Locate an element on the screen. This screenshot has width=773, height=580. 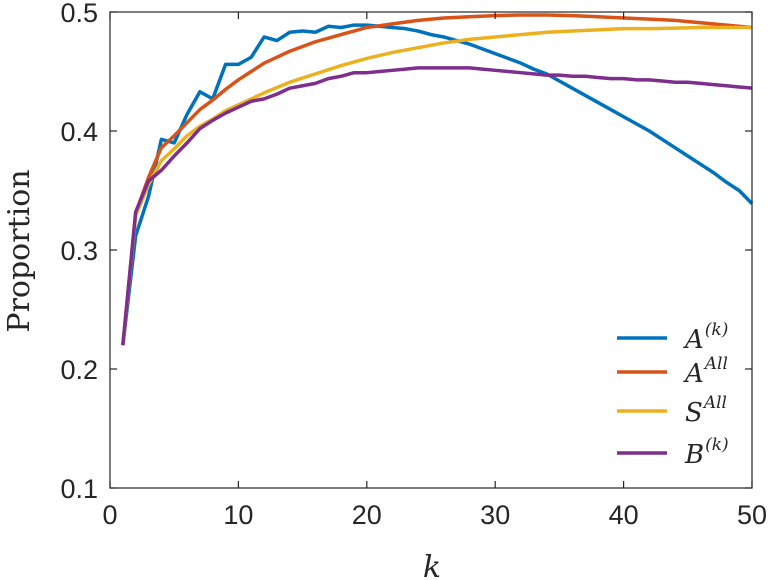
x-tick-label: 40 is located at coordinates (624, 515).